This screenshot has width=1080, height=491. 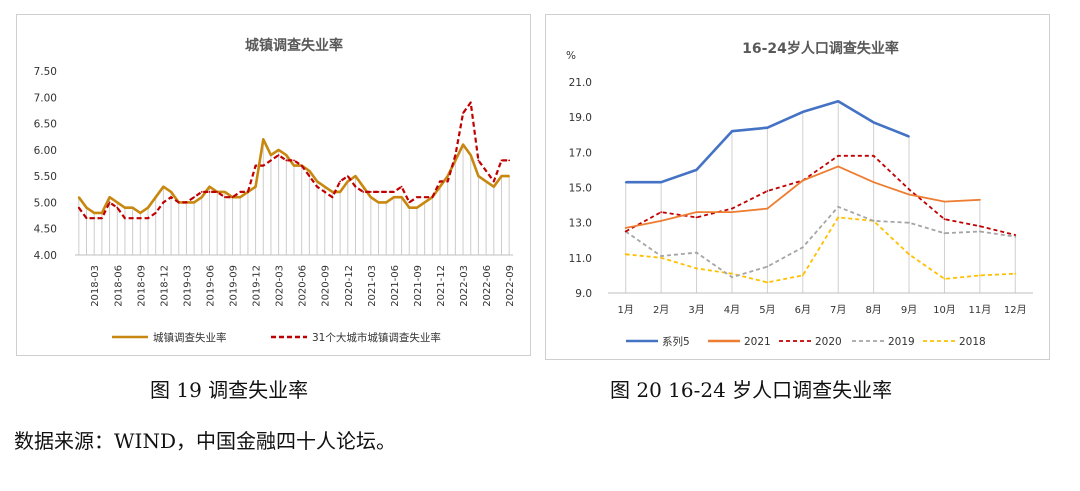 I want to click on x-tick-label: 2021-03, so click(x=372, y=286).